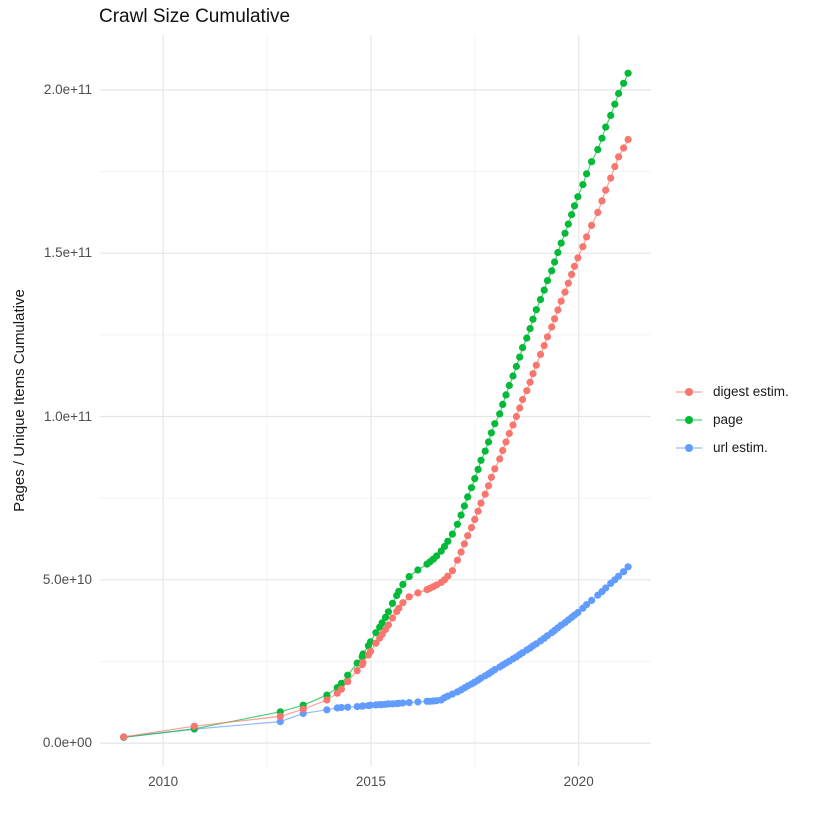 The width and height of the screenshot is (826, 827). Describe the element at coordinates (370, 781) in the screenshot. I see `x-tick-2015: 2015` at that location.